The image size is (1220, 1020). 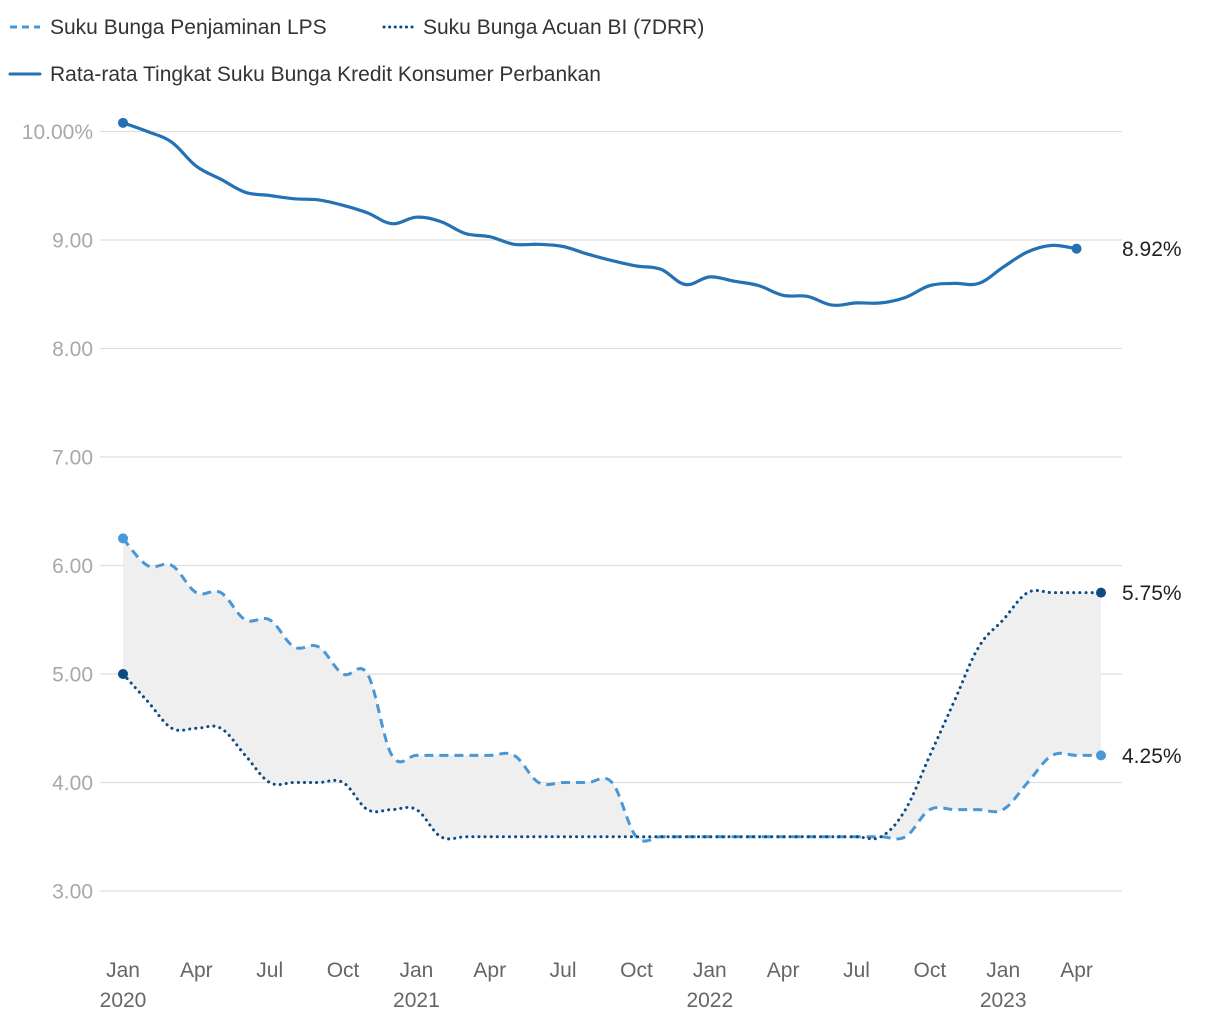 What do you see at coordinates (57, 132) in the screenshot?
I see `y-tick-label: 10.00%` at bounding box center [57, 132].